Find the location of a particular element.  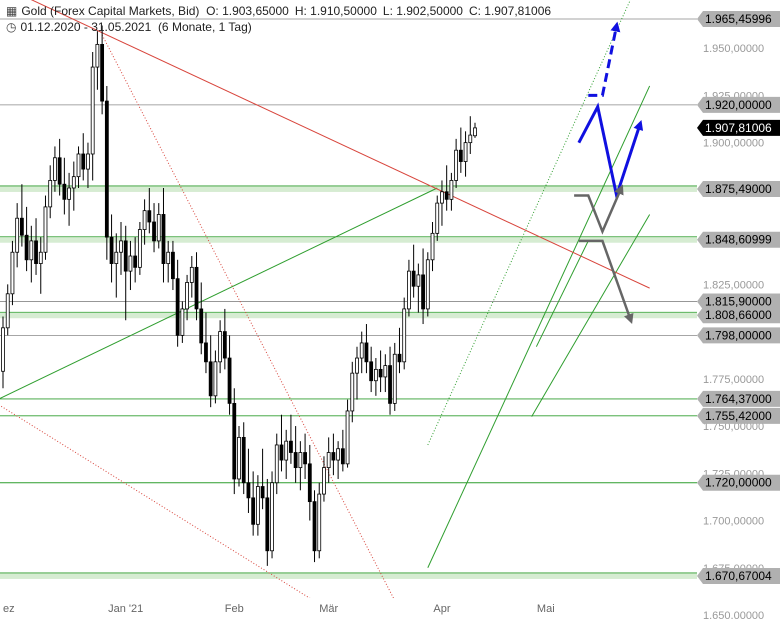

price-label: 1.764,37000 is located at coordinates (738, 399).